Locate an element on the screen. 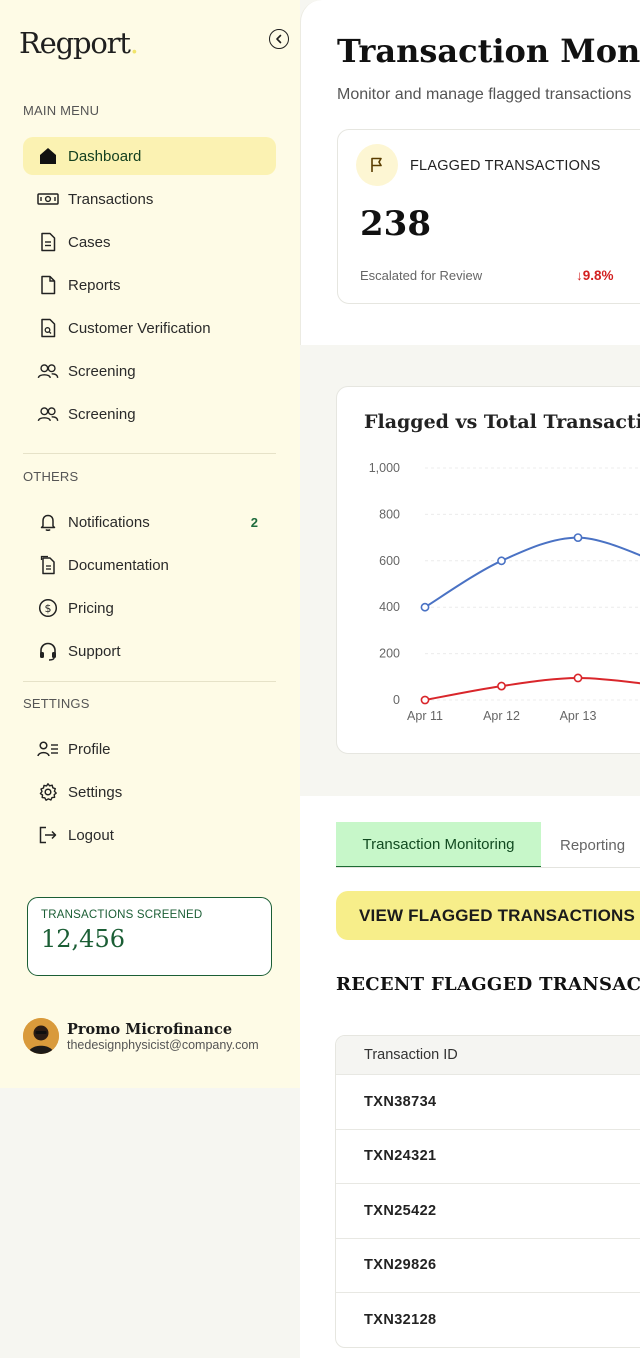  sidebar-item-pricing: $ Pricing is located at coordinates (149, 608).